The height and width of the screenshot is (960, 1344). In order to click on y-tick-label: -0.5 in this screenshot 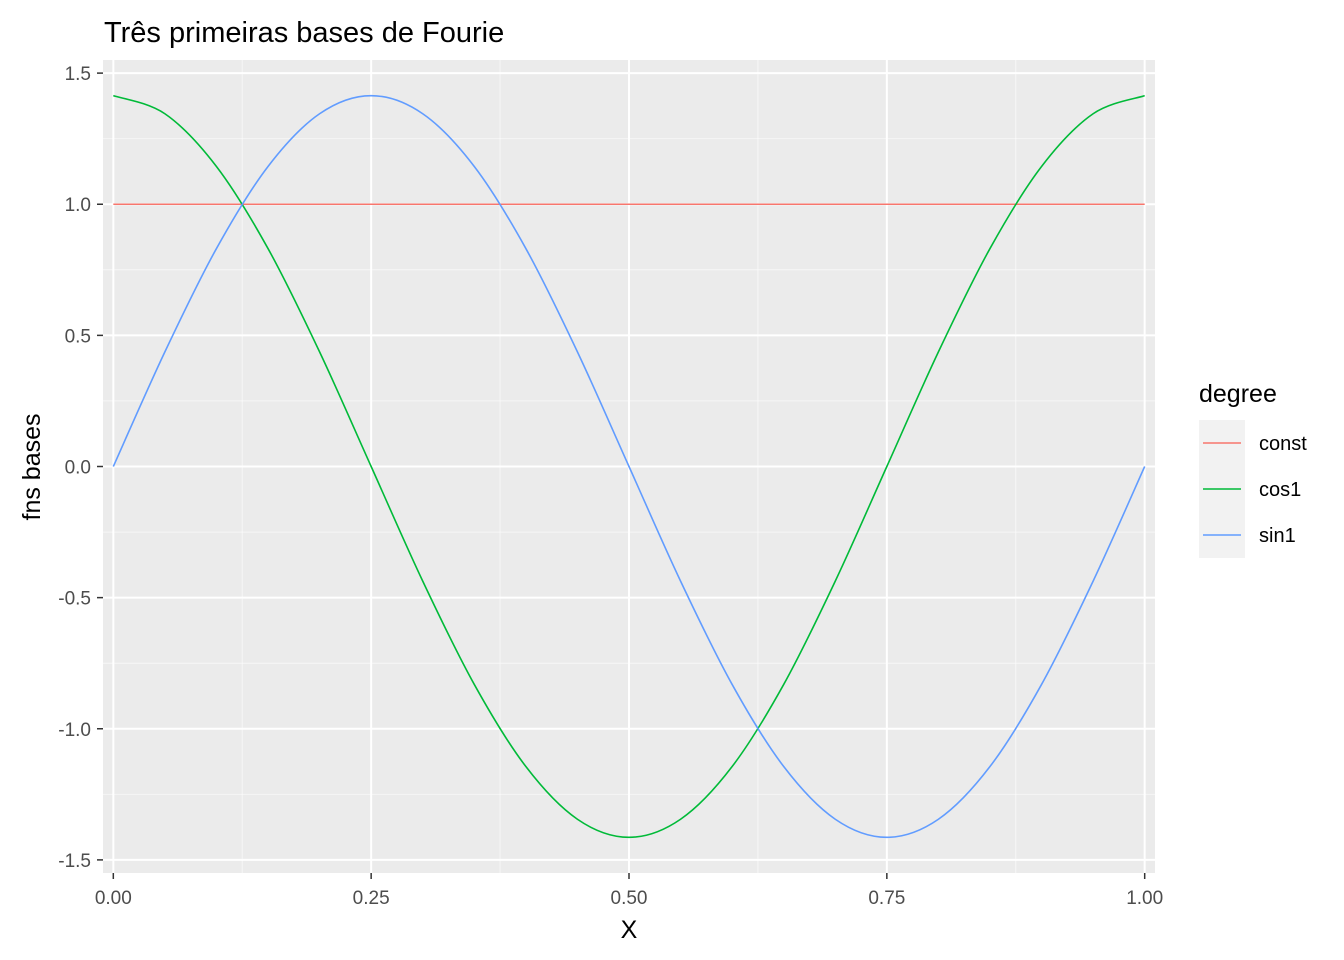, I will do `click(74, 599)`.